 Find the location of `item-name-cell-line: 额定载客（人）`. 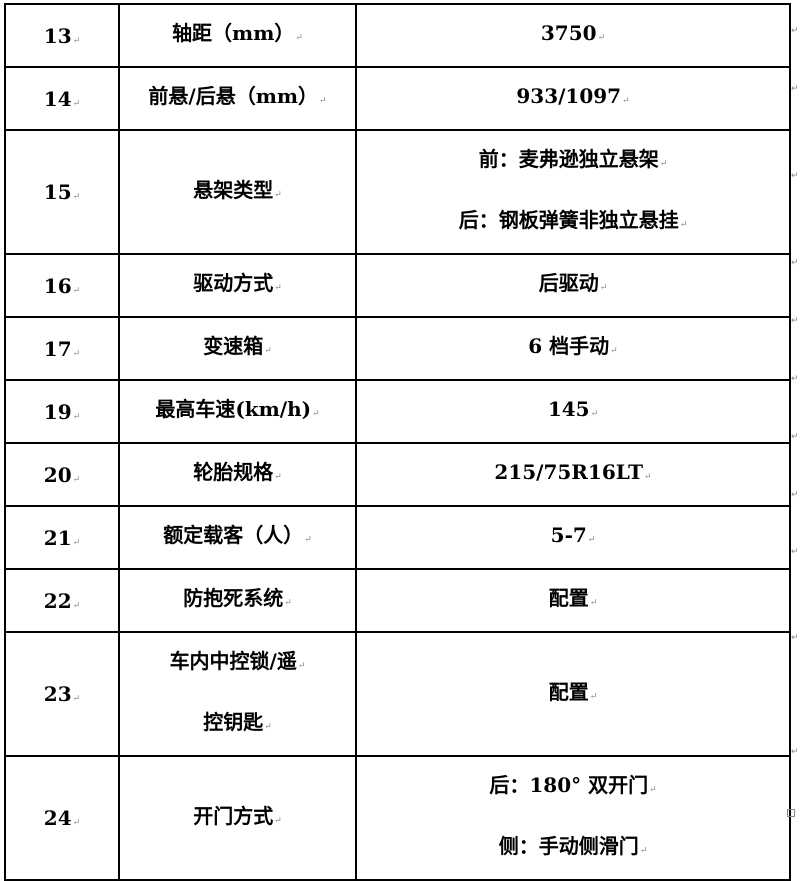

item-name-cell-line: 额定载客（人） is located at coordinates (237, 537).